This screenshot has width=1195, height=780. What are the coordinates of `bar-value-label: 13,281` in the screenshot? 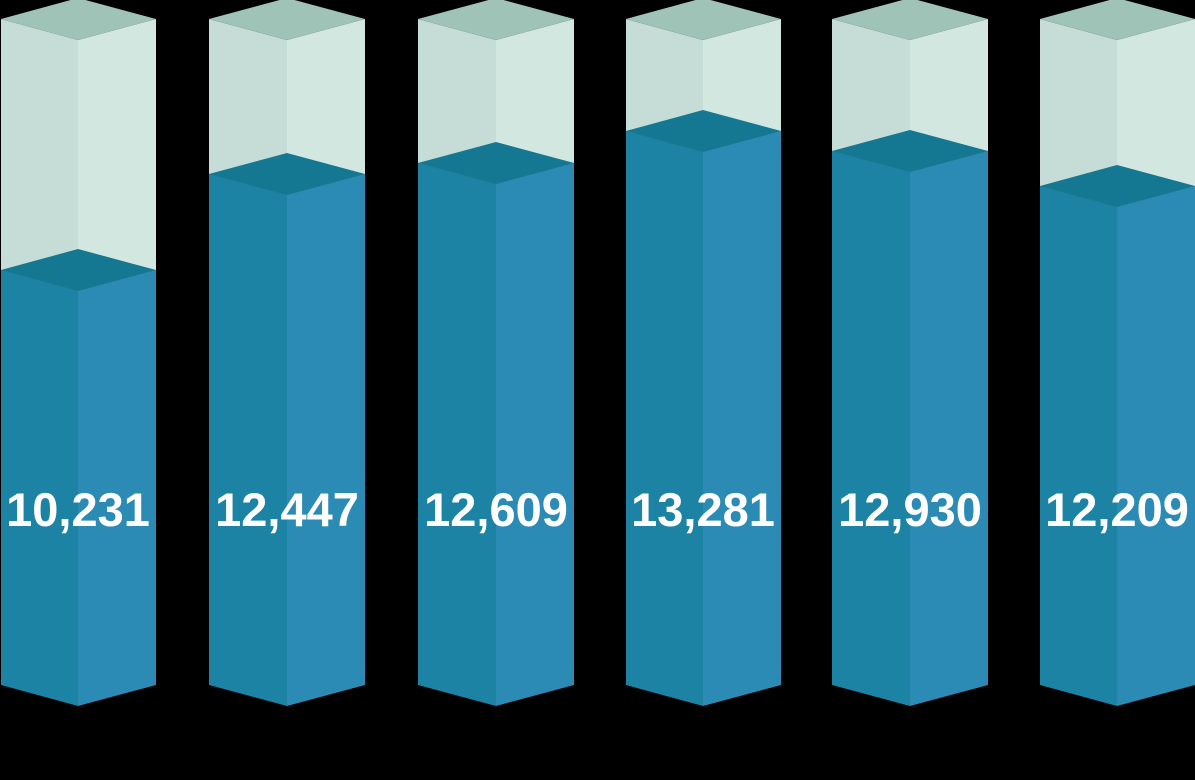 It's located at (703, 509).